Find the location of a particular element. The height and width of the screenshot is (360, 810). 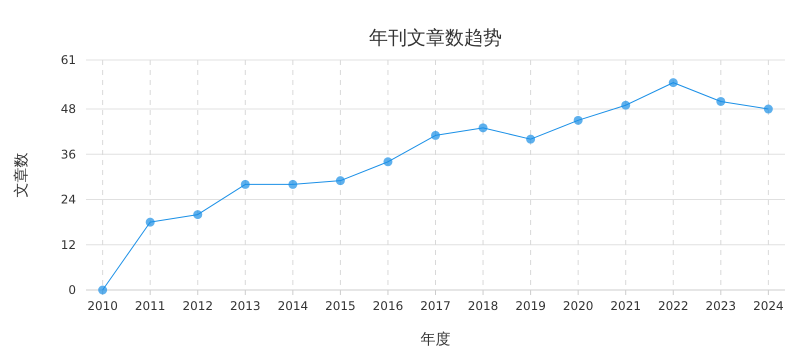

x-tick-label: 2010 is located at coordinates (102, 306).